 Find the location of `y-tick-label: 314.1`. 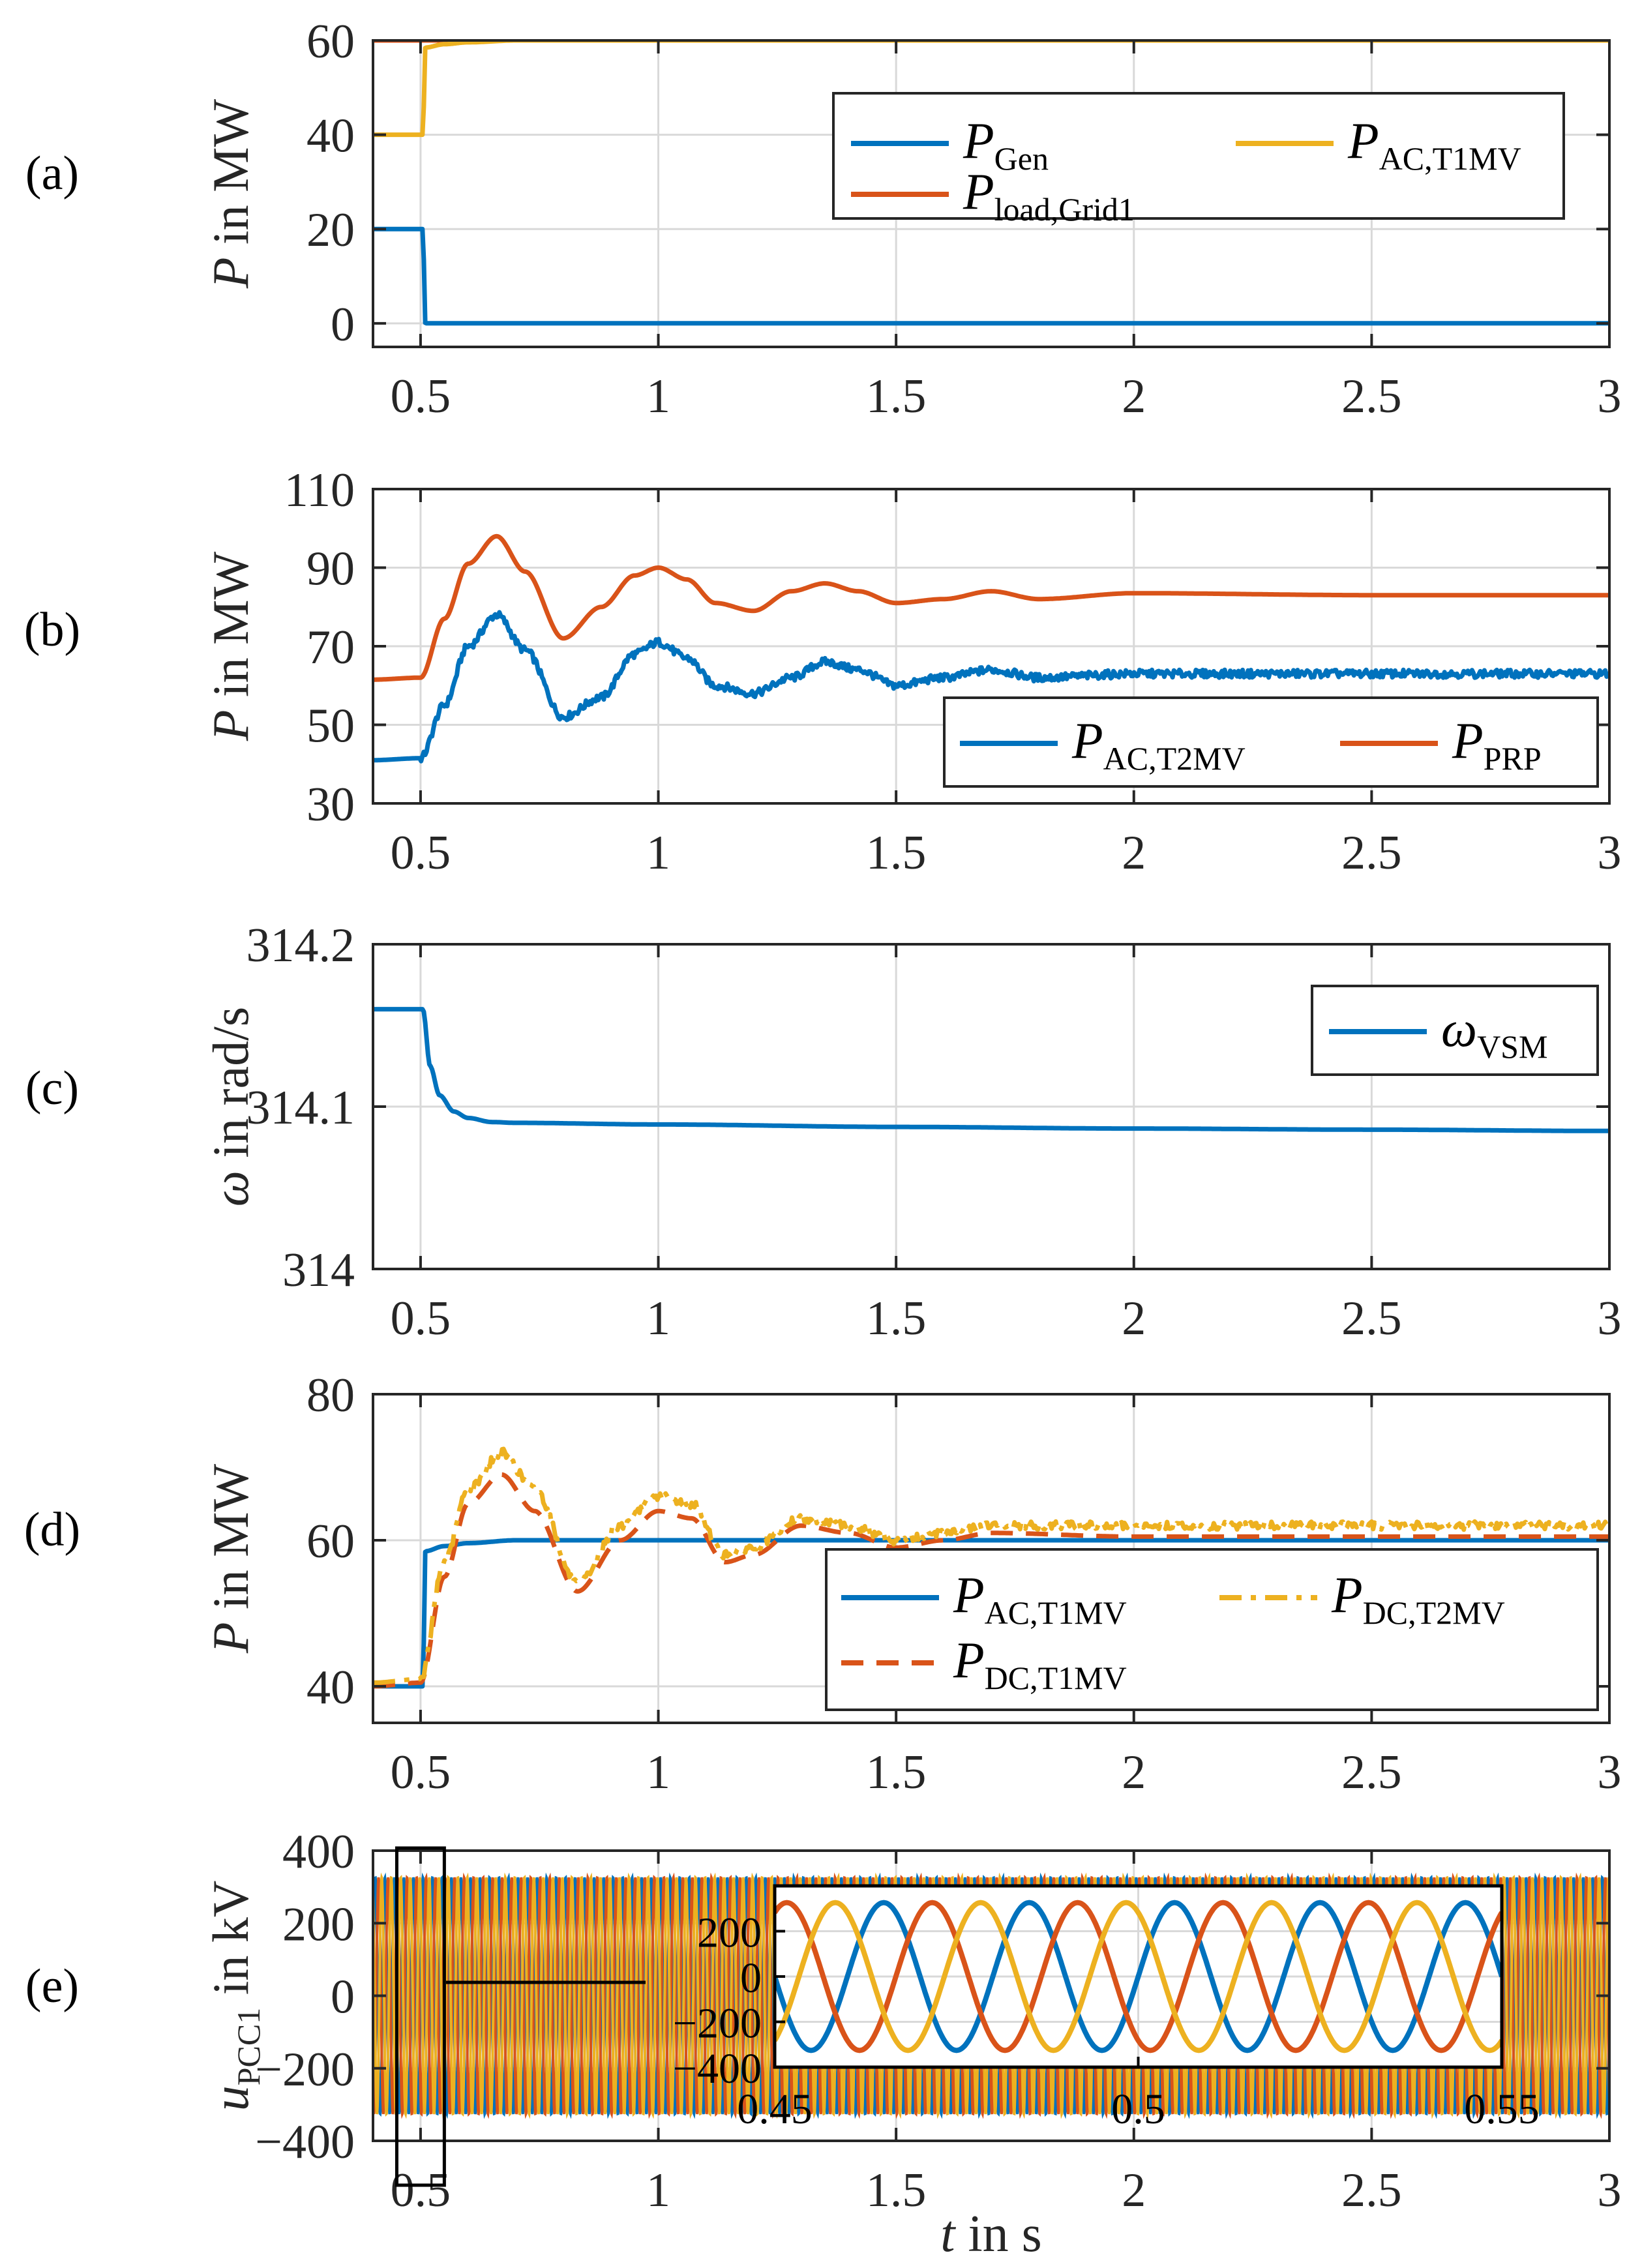

y-tick-label: 314.1 is located at coordinates (300, 1108).